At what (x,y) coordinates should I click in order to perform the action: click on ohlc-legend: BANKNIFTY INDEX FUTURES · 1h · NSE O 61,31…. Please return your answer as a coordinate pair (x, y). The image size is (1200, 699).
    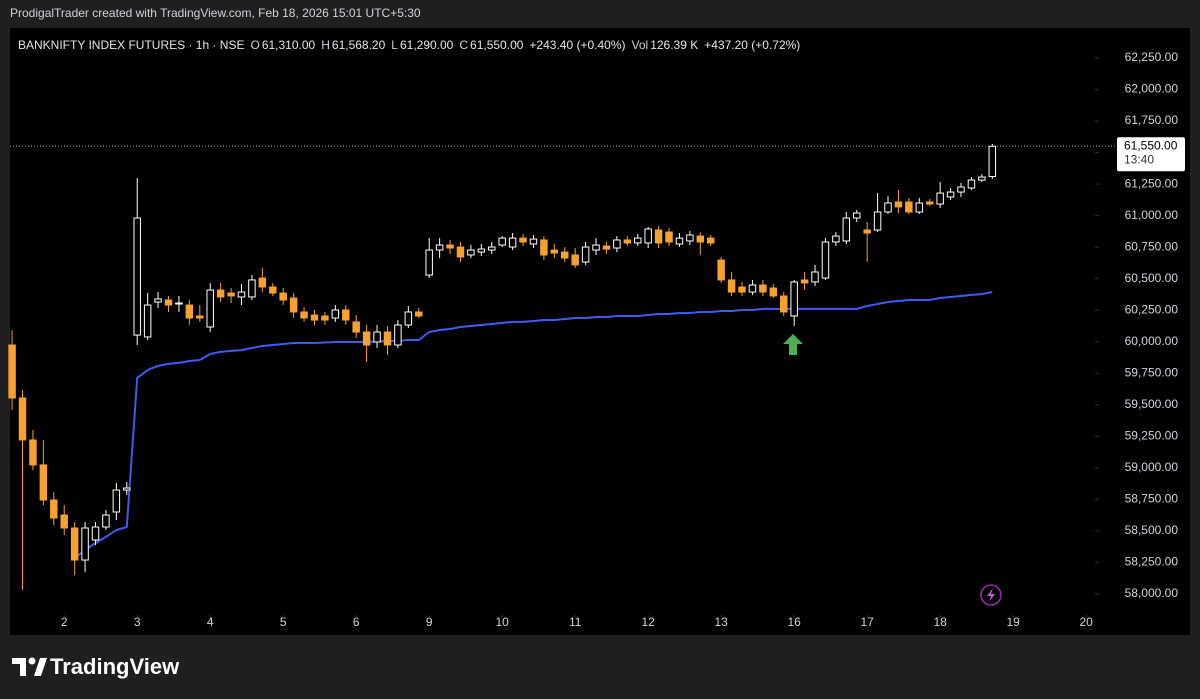
    Looking at the image, I should click on (412, 45).